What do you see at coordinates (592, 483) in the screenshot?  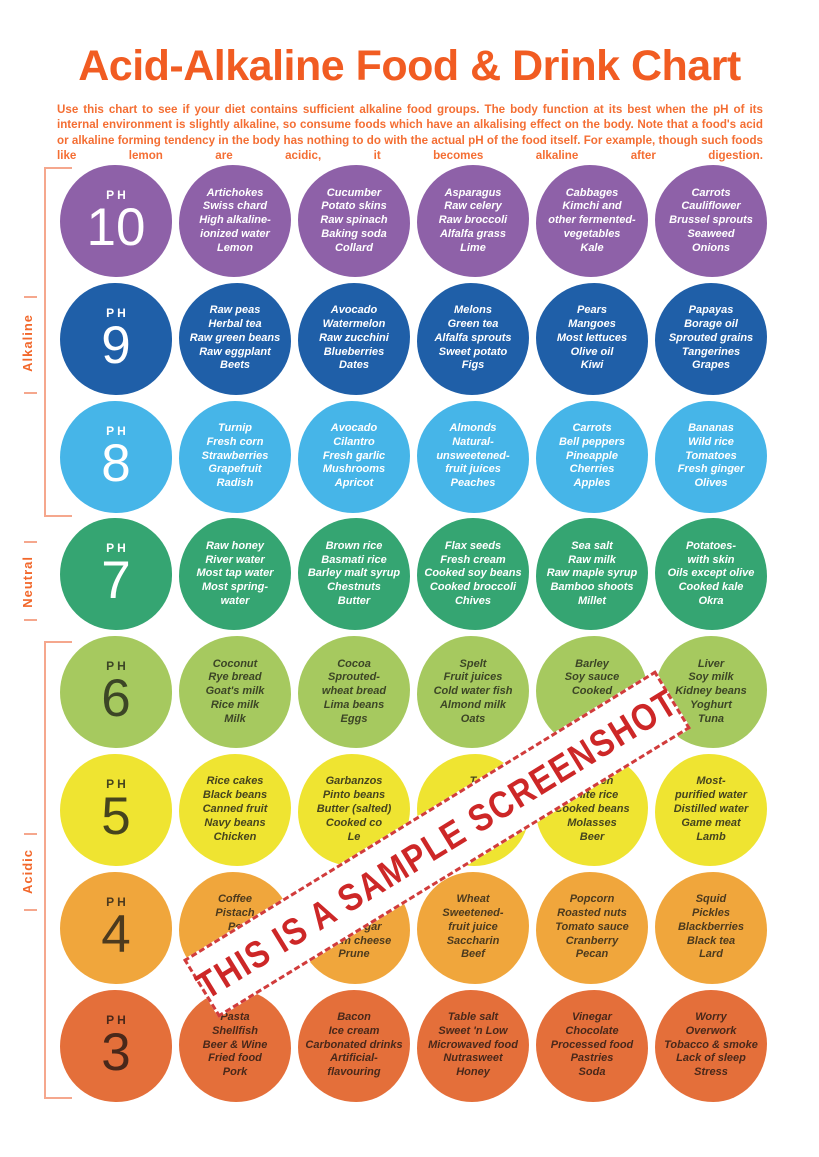 I see `food-item: Apples` at bounding box center [592, 483].